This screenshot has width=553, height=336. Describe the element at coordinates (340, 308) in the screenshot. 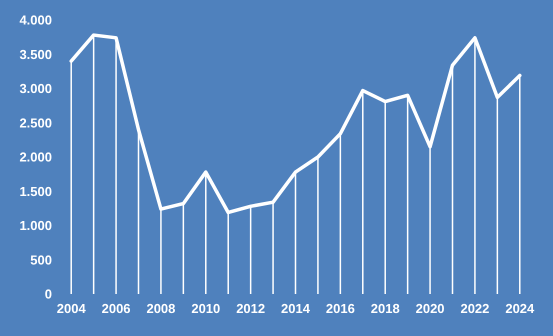

I see `x-tick-label: 2016` at that location.